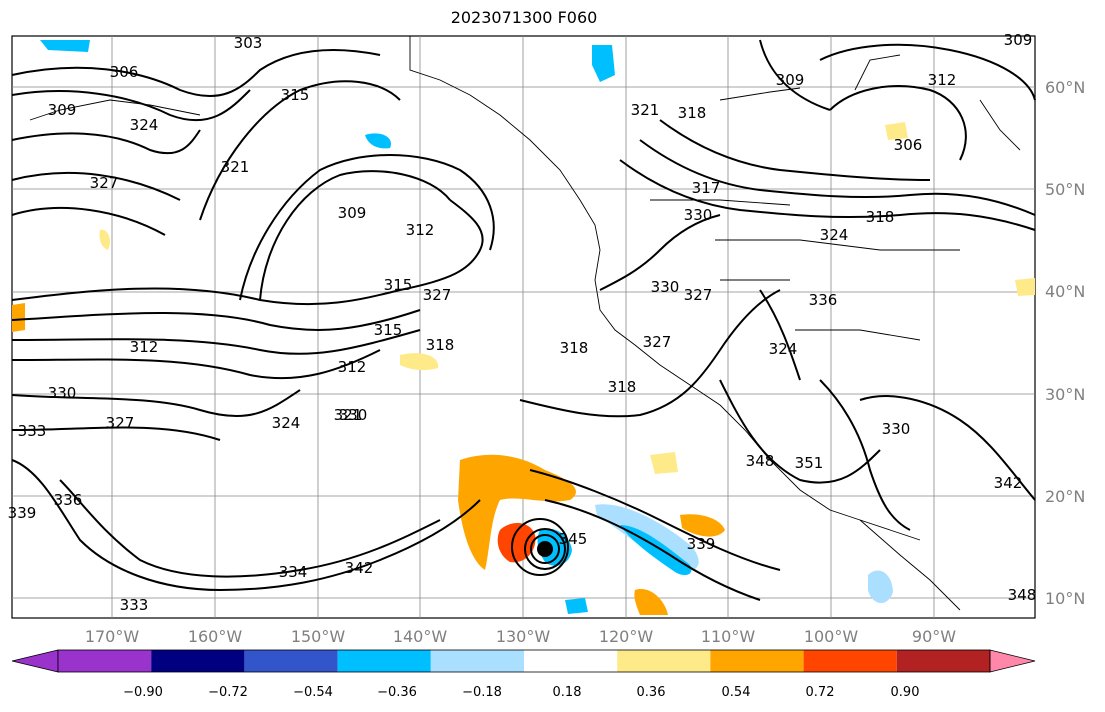 This screenshot has height=712, width=1105. Describe the element at coordinates (313, 692) in the screenshot. I see `cb-tick-2: −0.54` at that location.